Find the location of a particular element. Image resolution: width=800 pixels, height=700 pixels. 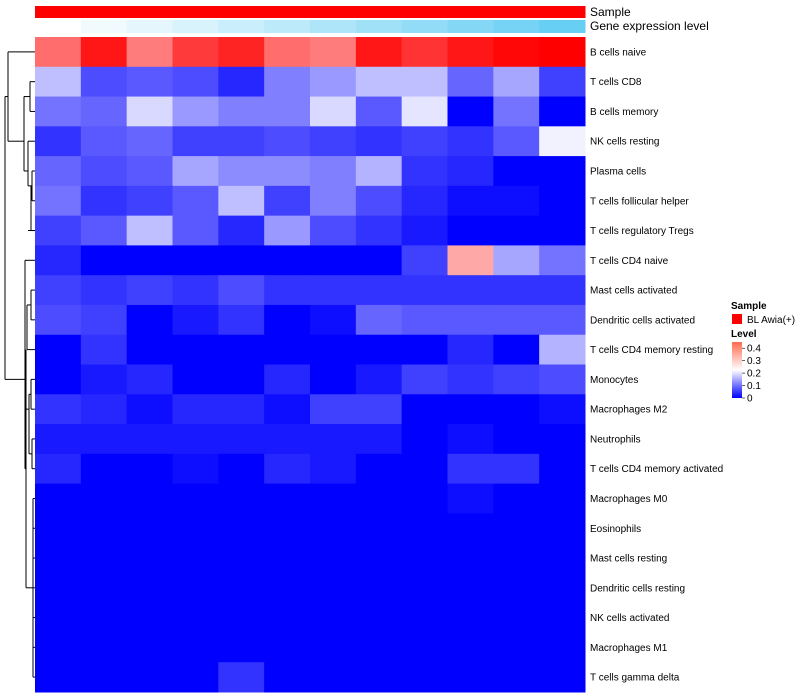

row-label: Neutrophils is located at coordinates (615, 439).